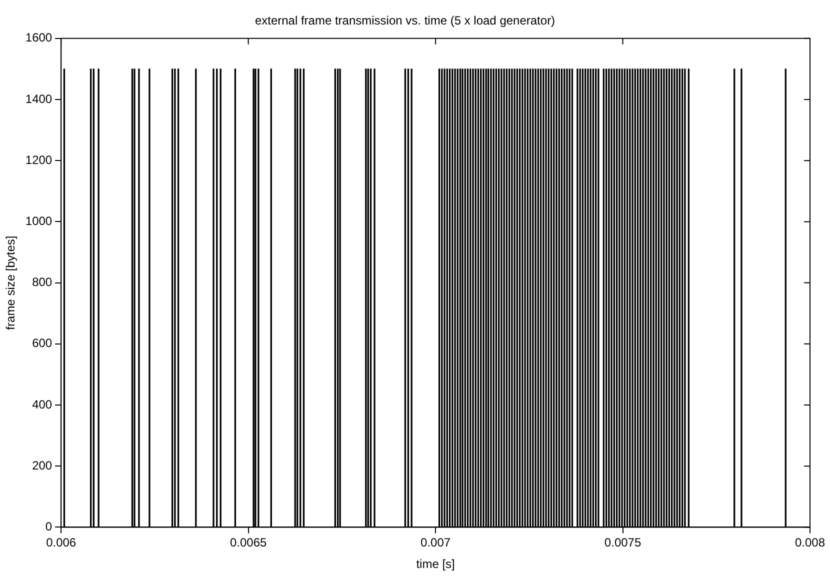 Image resolution: width=830 pixels, height=576 pixels. I want to click on y-tick-label: 1400, so click(38, 99).